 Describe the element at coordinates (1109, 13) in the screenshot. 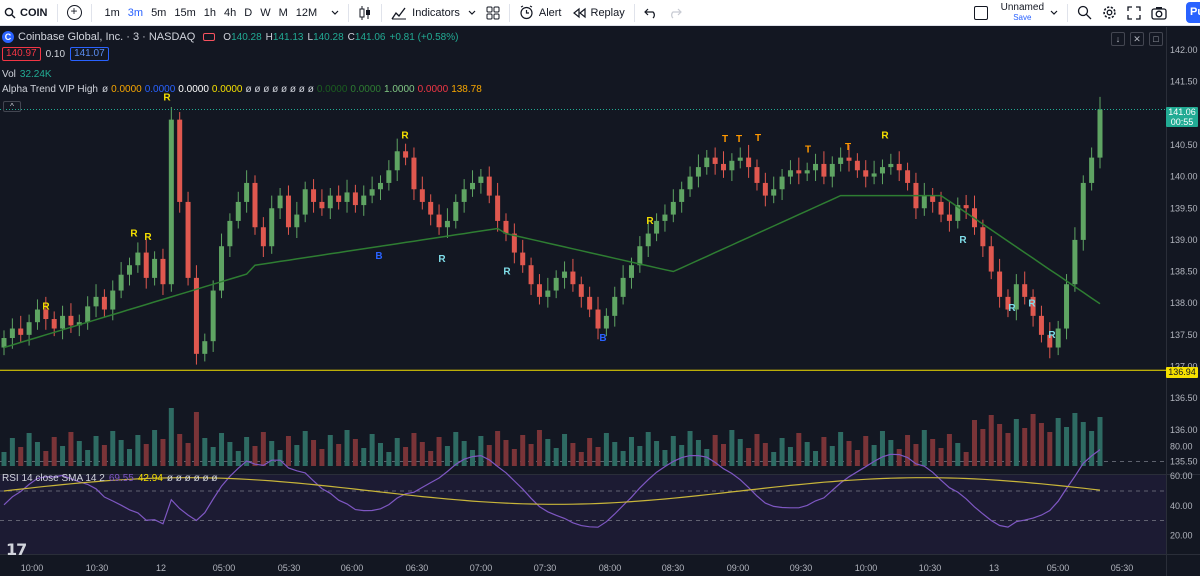

I see `settings-button` at that location.